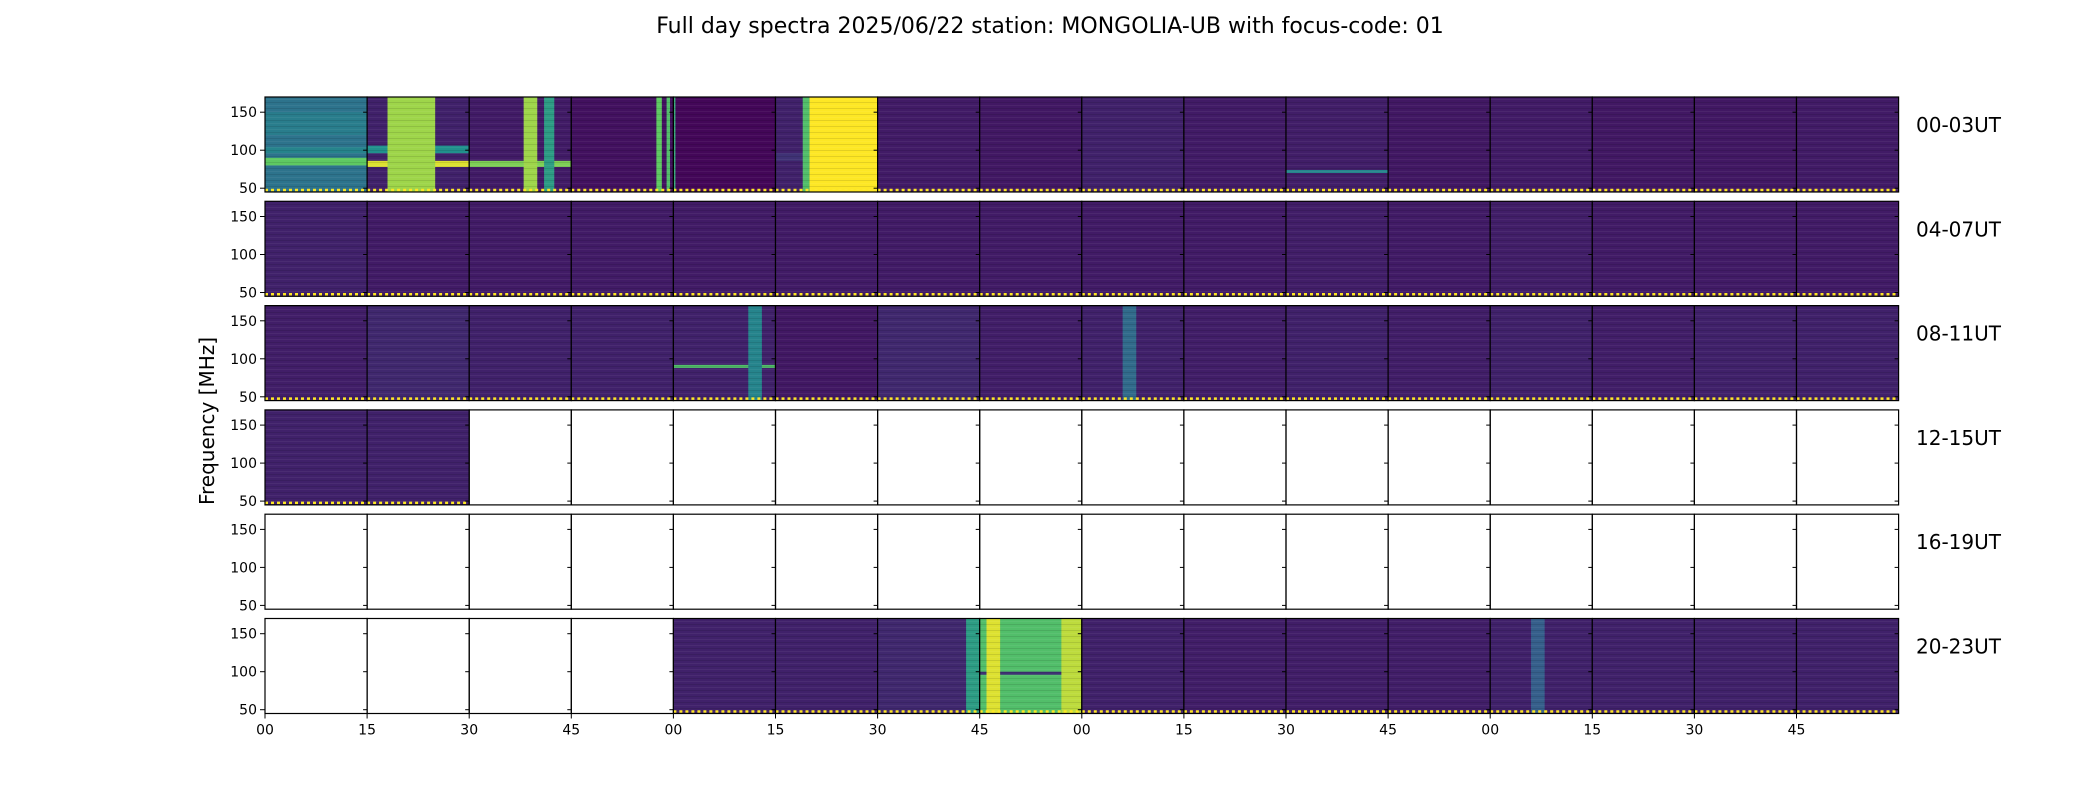  Describe the element at coordinates (1959, 334) in the screenshot. I see `row-time-label: 08-11UT` at that location.